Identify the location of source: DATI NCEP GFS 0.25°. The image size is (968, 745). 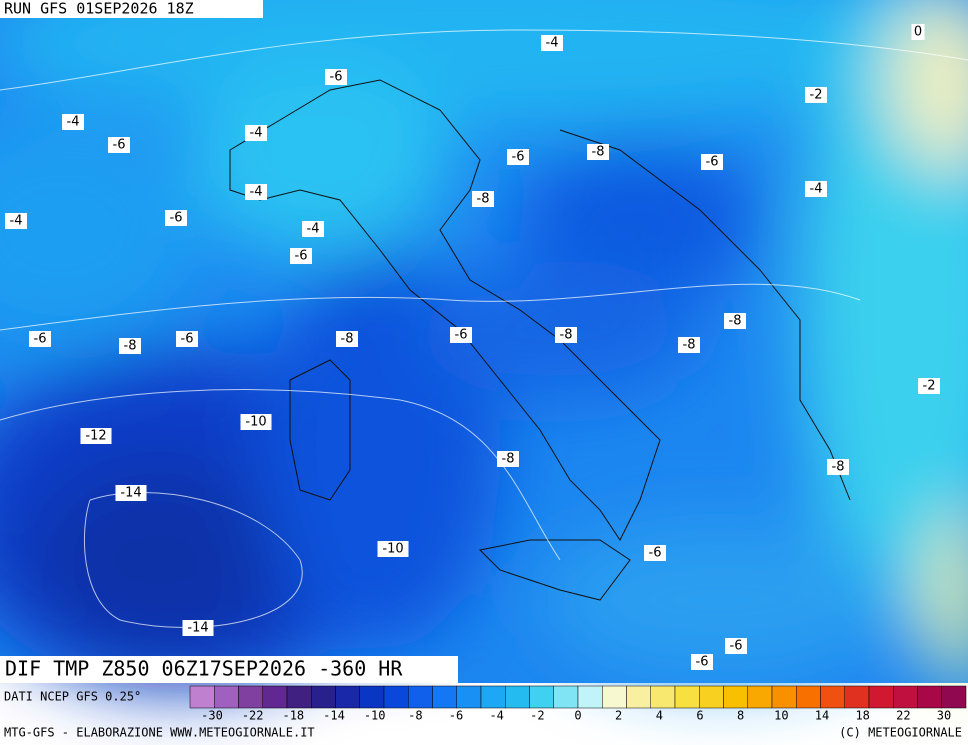
(72, 697).